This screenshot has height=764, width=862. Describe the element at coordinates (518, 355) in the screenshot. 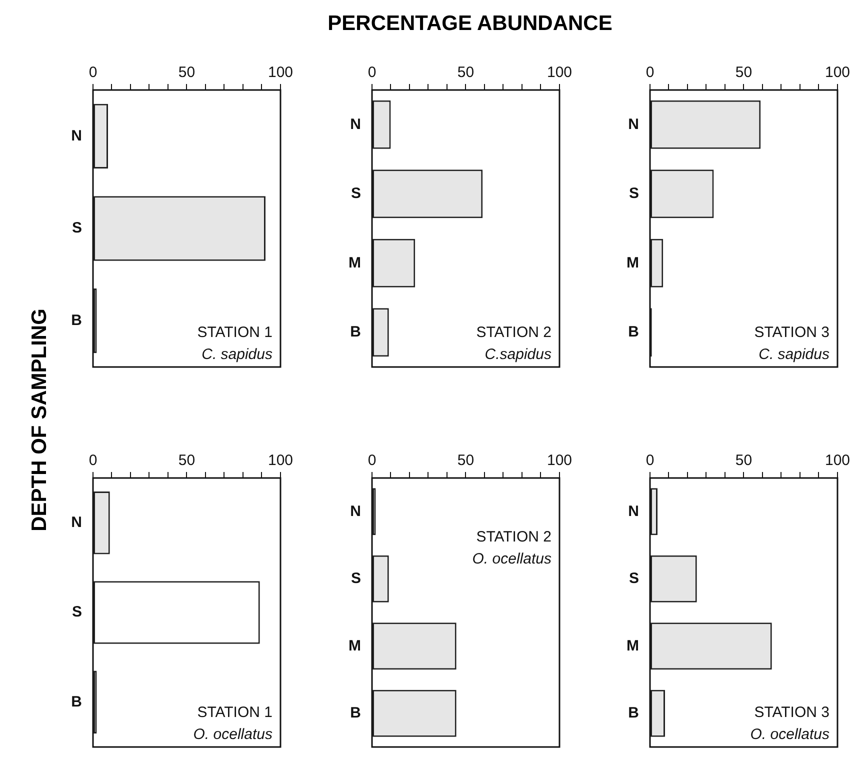

I see `annotation: C.sapidus` at that location.